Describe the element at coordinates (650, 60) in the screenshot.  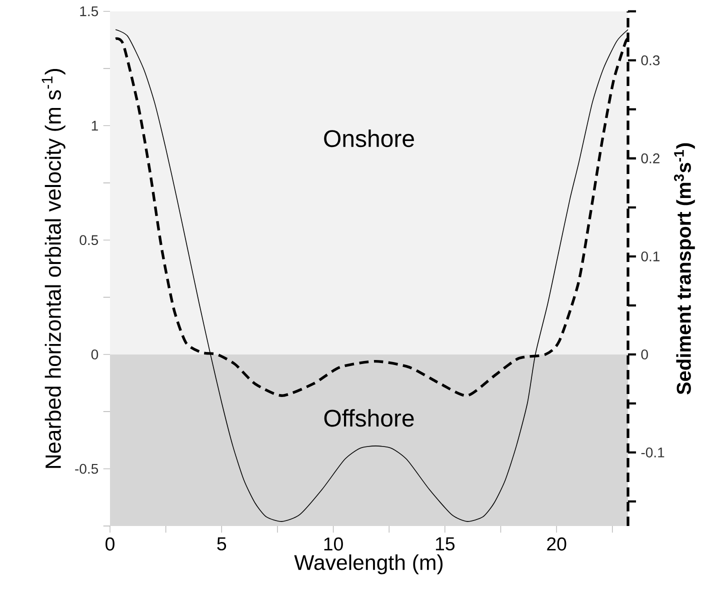
I see `y2-tick-label: 0.3` at that location.